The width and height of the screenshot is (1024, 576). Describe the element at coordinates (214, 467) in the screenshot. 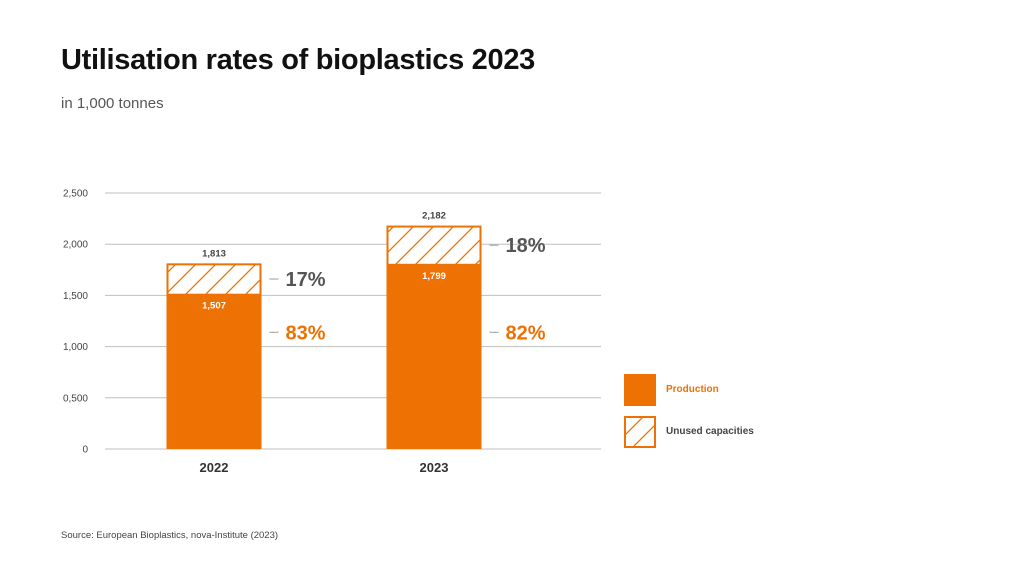

I see `x-category-label: 2022` at that location.